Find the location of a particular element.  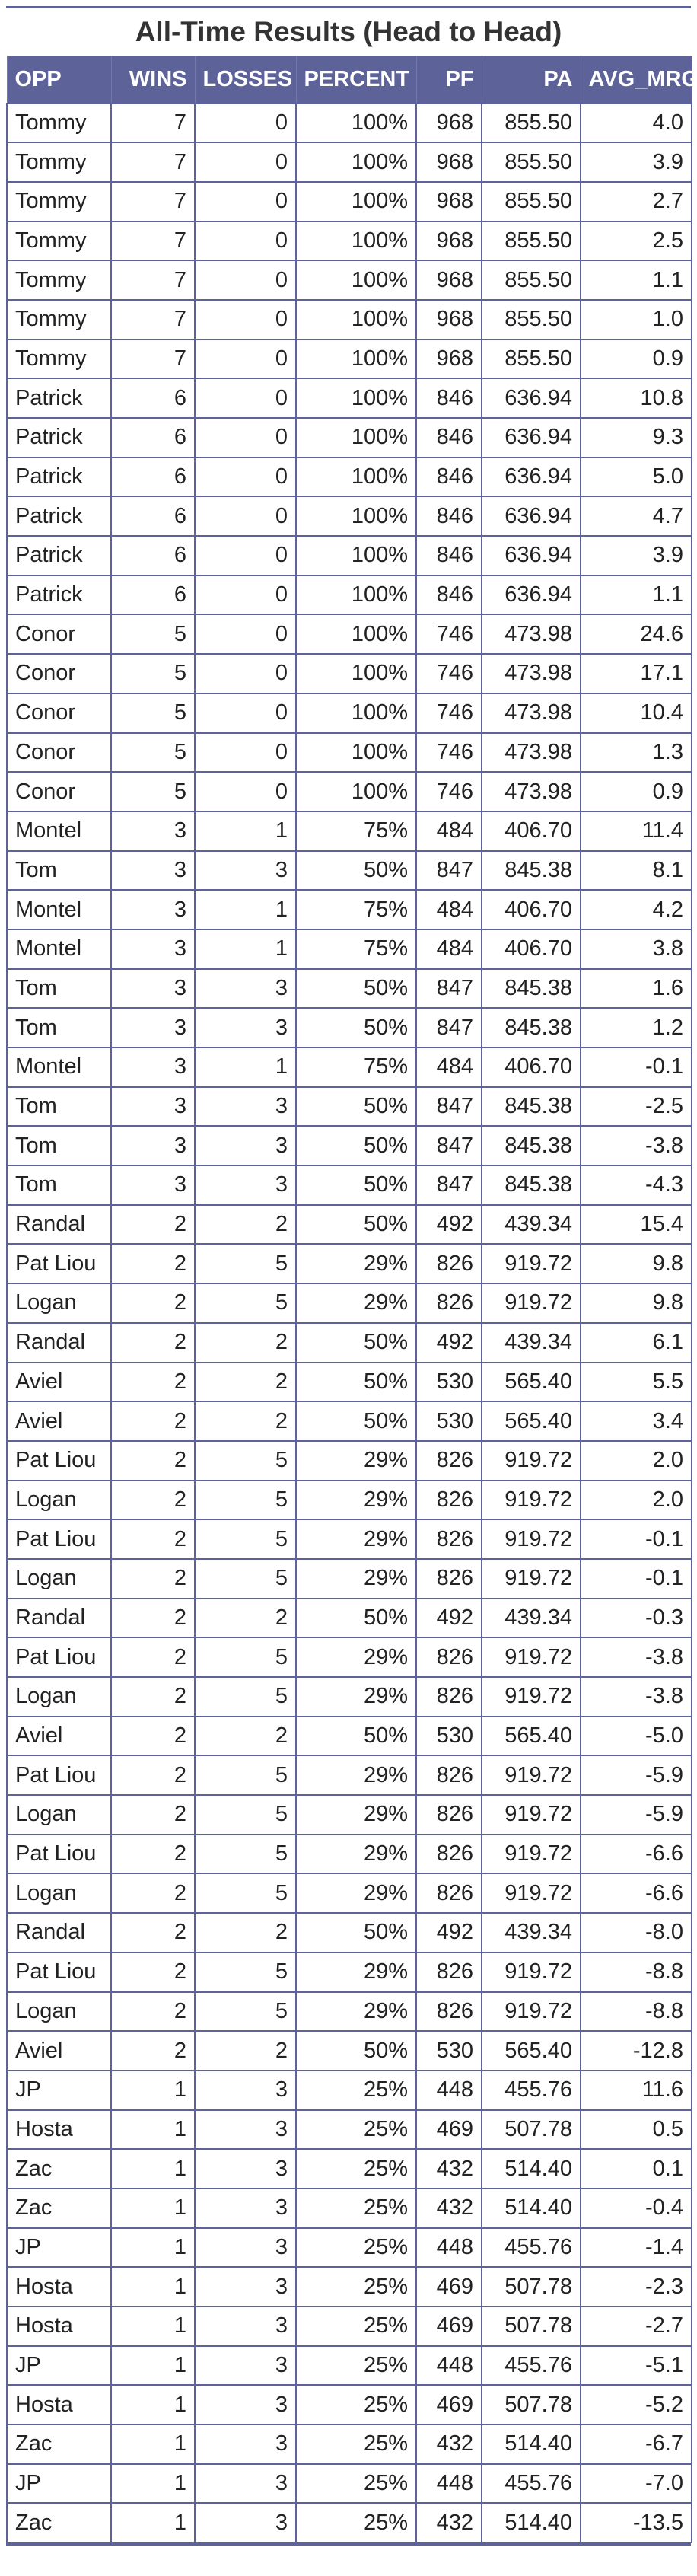

table-row: Pat Liou 2 5 29% 826 919.72 -0.1 is located at coordinates (349, 1540).